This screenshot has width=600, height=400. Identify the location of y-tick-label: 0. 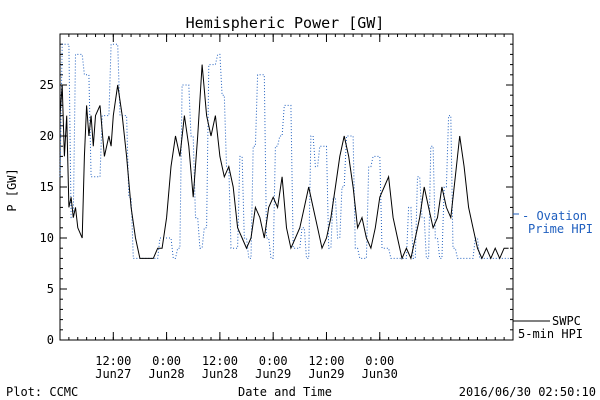
(50, 340).